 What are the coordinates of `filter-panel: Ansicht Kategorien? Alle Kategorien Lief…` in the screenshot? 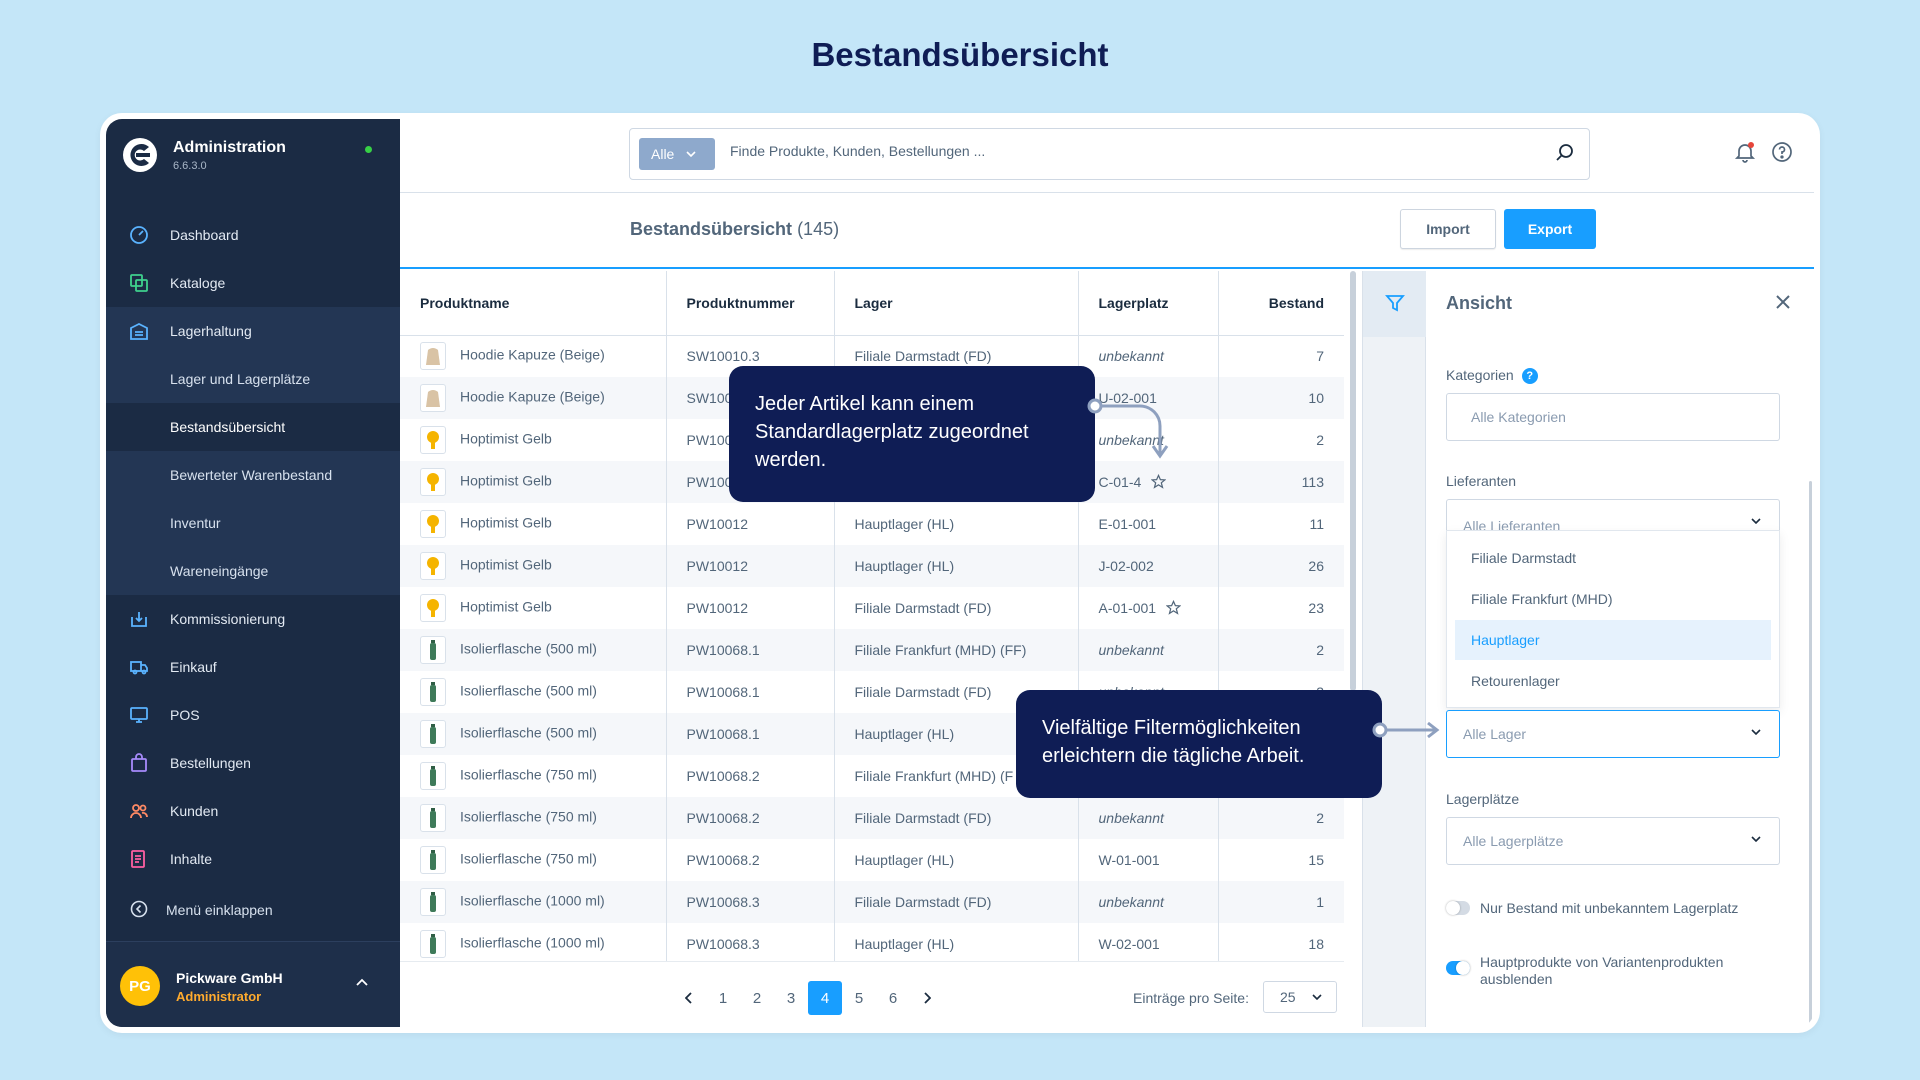 It's located at (1620, 649).